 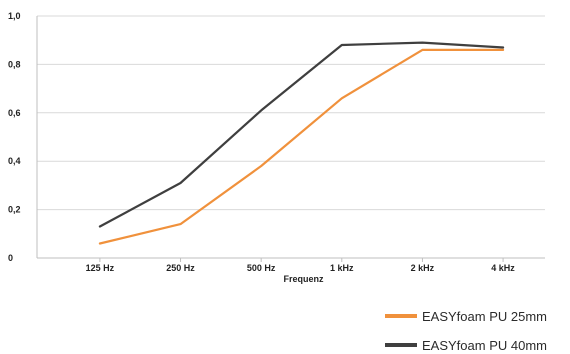 What do you see at coordinates (484, 316) in the screenshot?
I see `legend-label: EASYfoam PU 25mm` at bounding box center [484, 316].